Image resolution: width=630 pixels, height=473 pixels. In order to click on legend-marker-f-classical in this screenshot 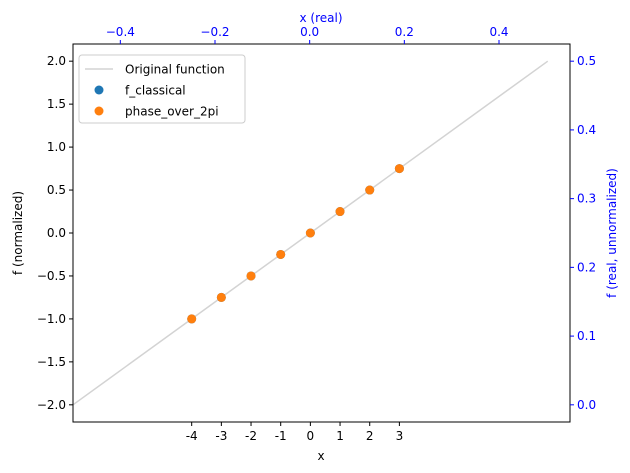, I will do `click(99, 90)`.